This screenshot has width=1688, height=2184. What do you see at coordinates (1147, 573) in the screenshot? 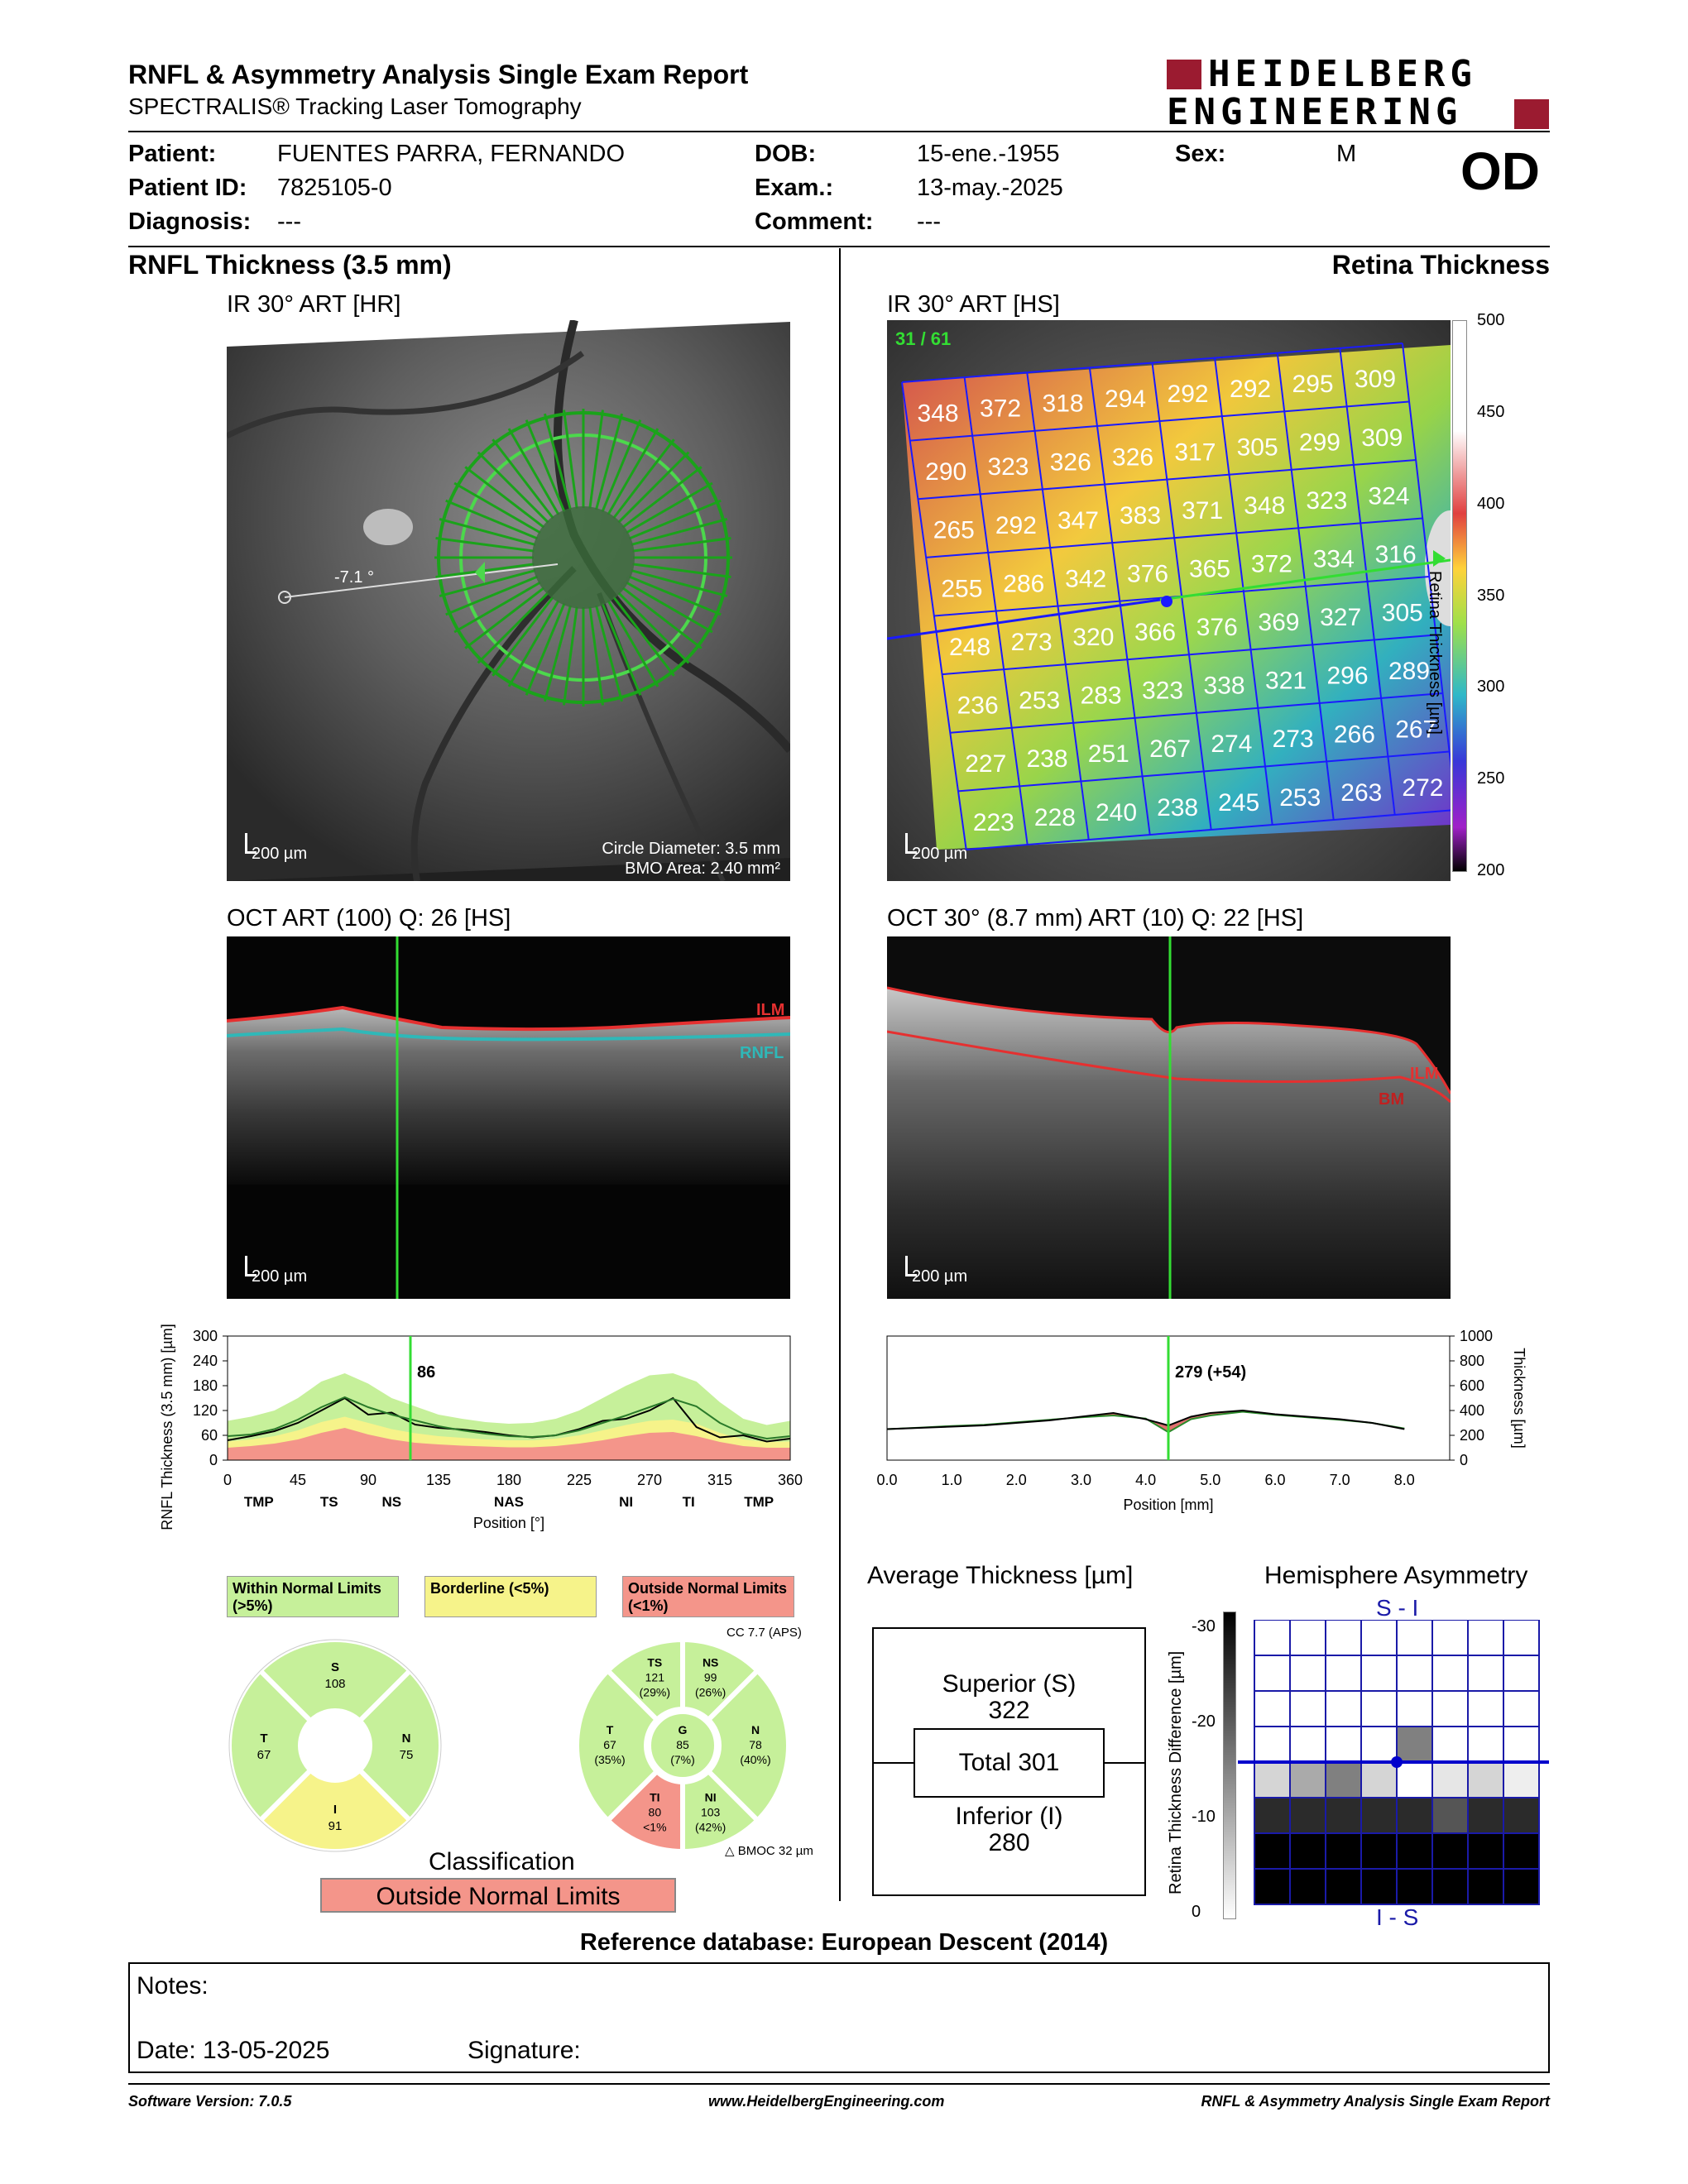
I see `grid-value: 376` at bounding box center [1147, 573].